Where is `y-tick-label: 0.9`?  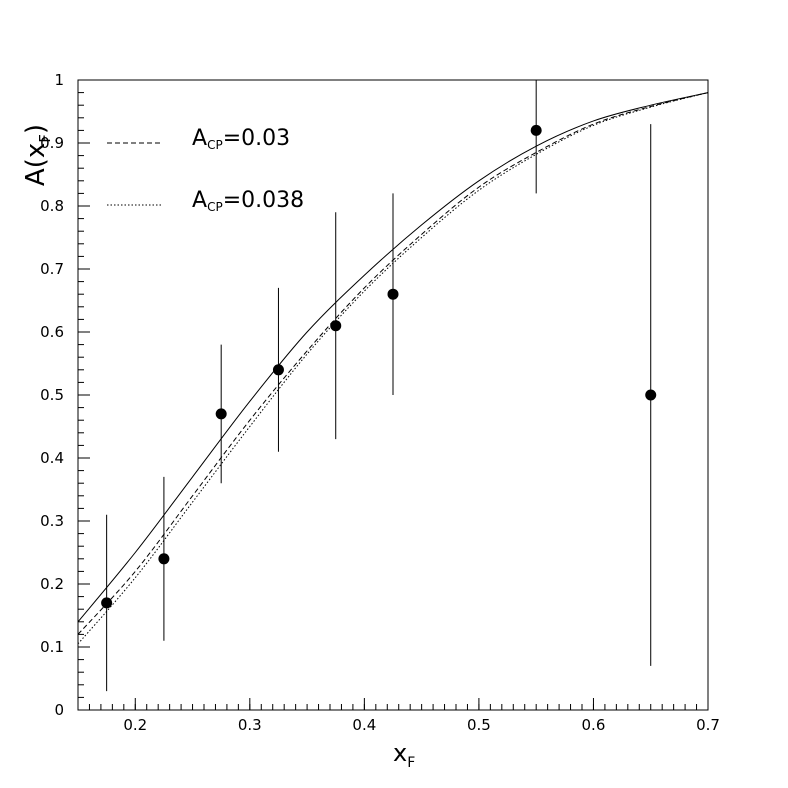
y-tick-label: 0.9 is located at coordinates (52, 143).